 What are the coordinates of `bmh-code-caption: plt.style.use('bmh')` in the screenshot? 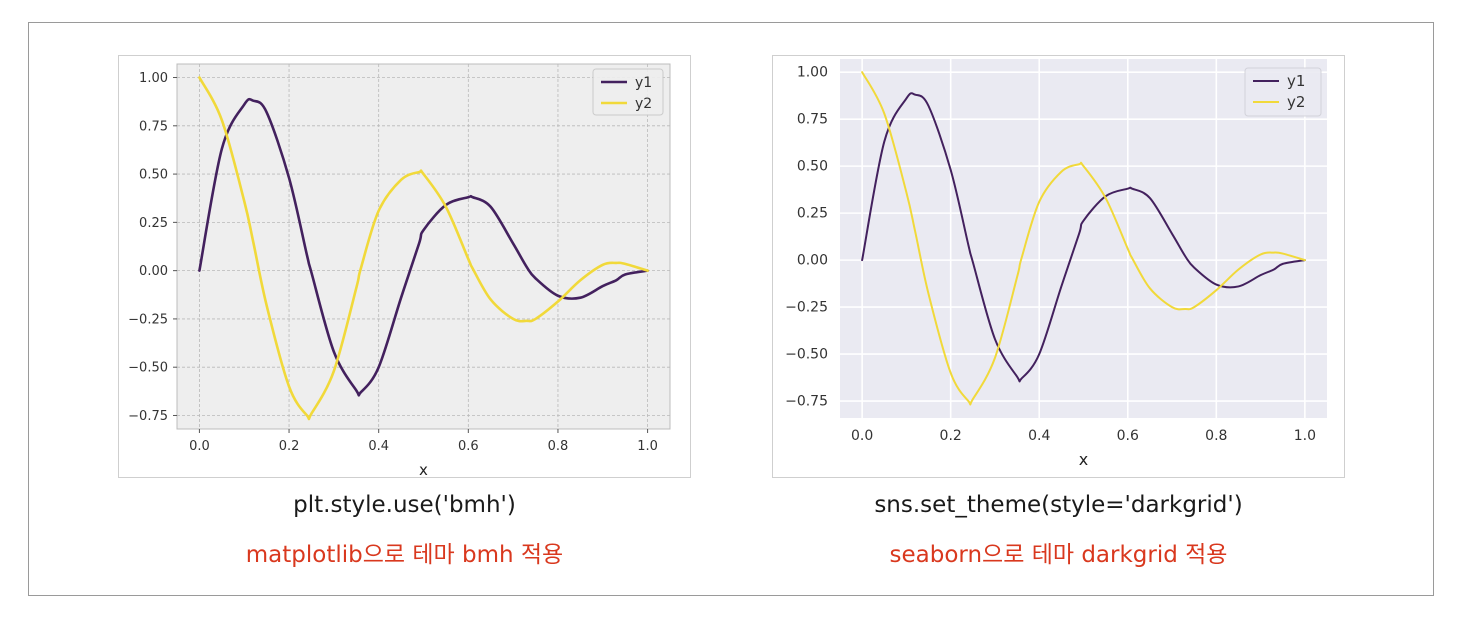 It's located at (404, 505).